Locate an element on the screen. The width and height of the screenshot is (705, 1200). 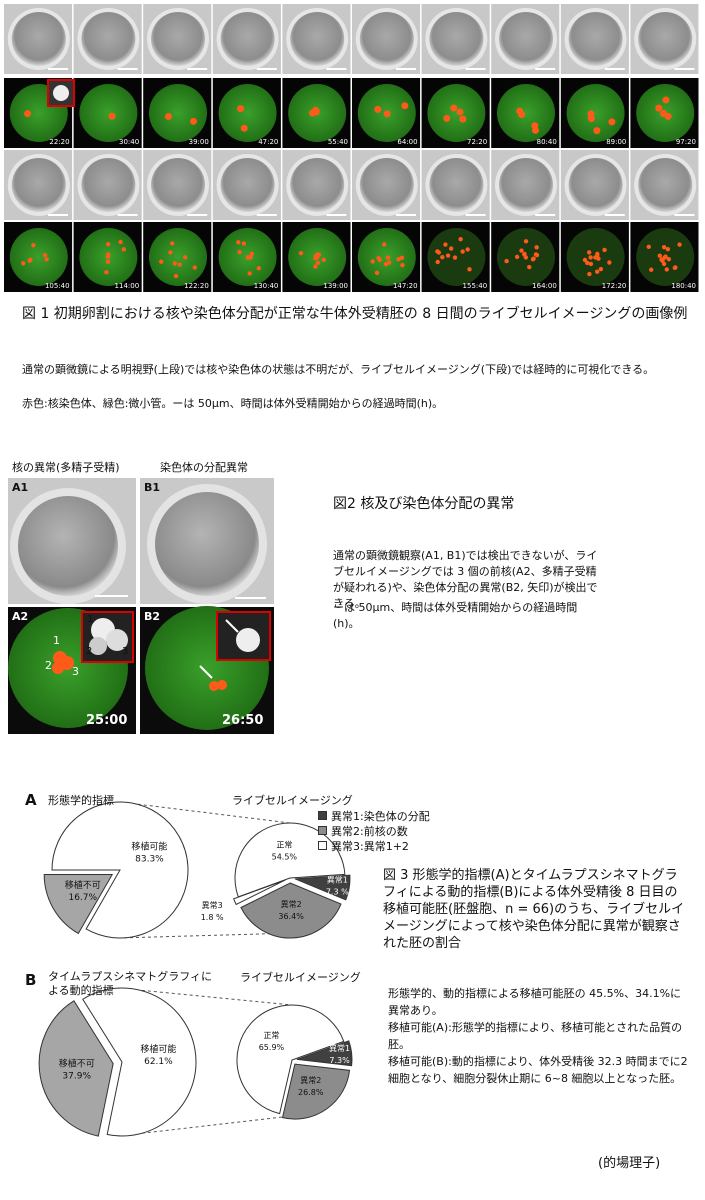
slice-label: 異常2 is located at coordinates (310, 1080).